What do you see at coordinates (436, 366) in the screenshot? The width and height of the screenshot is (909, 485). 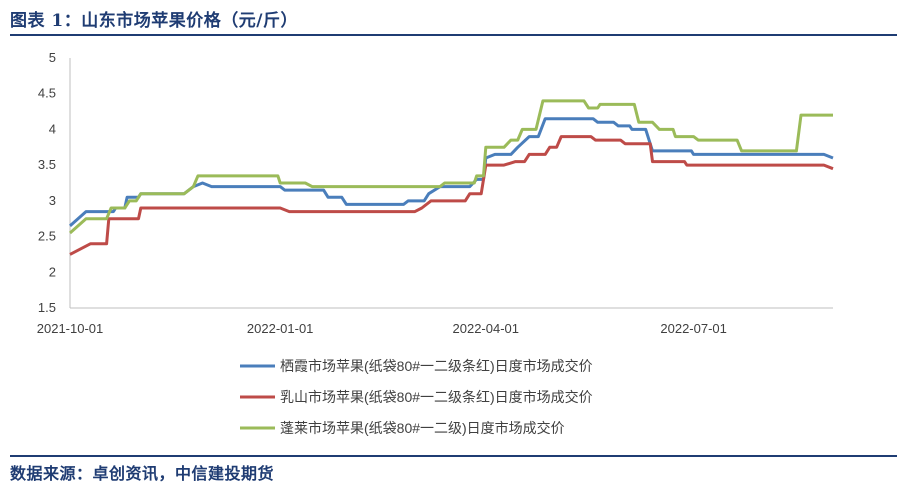 I see `legend-label-1: 栖霞市场苹果(纸袋80#一二级条红)日度市场成交价` at bounding box center [436, 366].